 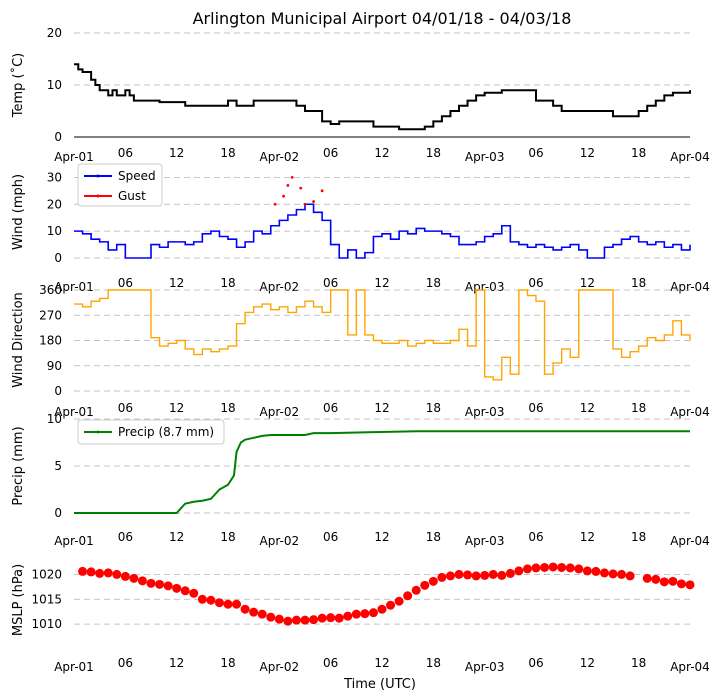 I want to click on wind-direction-y-label: Wind Direction, so click(x=18, y=340).